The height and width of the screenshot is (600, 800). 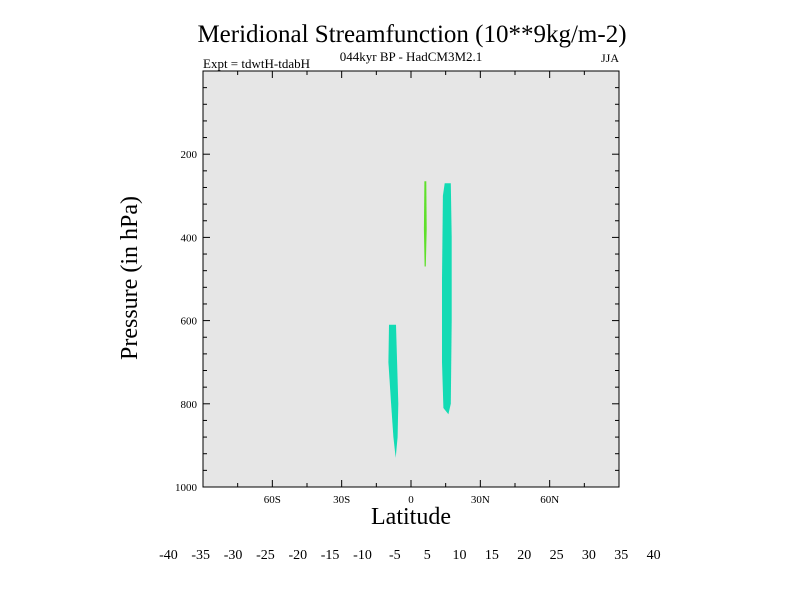 I want to click on contour-regions, so click(x=420, y=319).